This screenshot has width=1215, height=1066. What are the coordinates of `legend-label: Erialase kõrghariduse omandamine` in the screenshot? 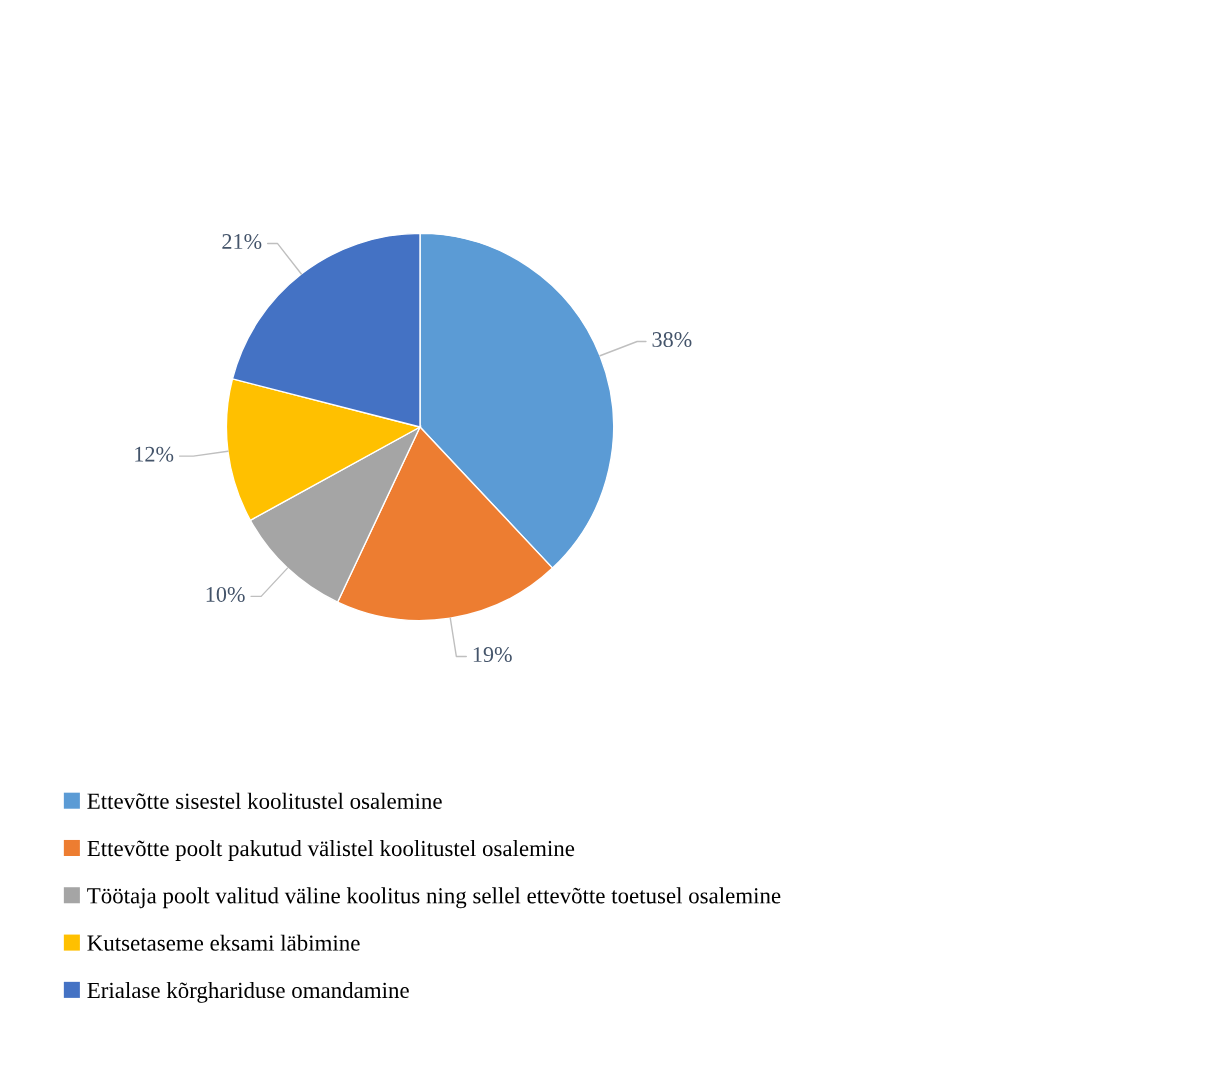 It's located at (248, 992).